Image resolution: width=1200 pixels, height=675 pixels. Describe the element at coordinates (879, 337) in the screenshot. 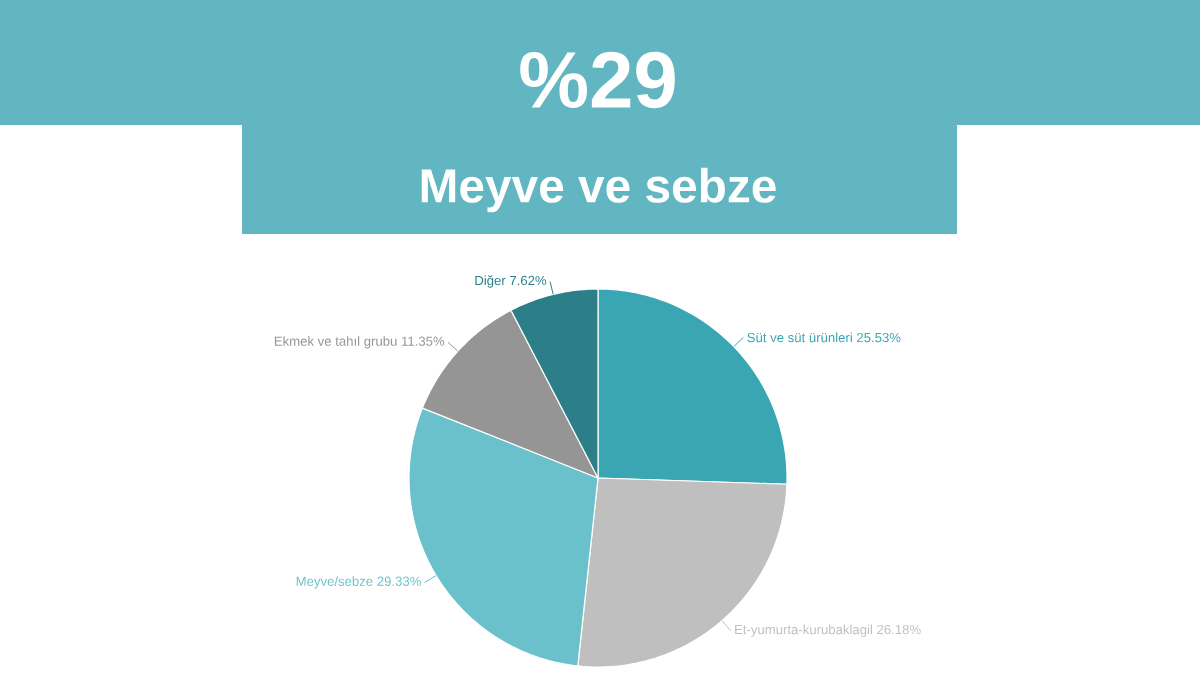

I see `data-label: 25.53%` at that location.